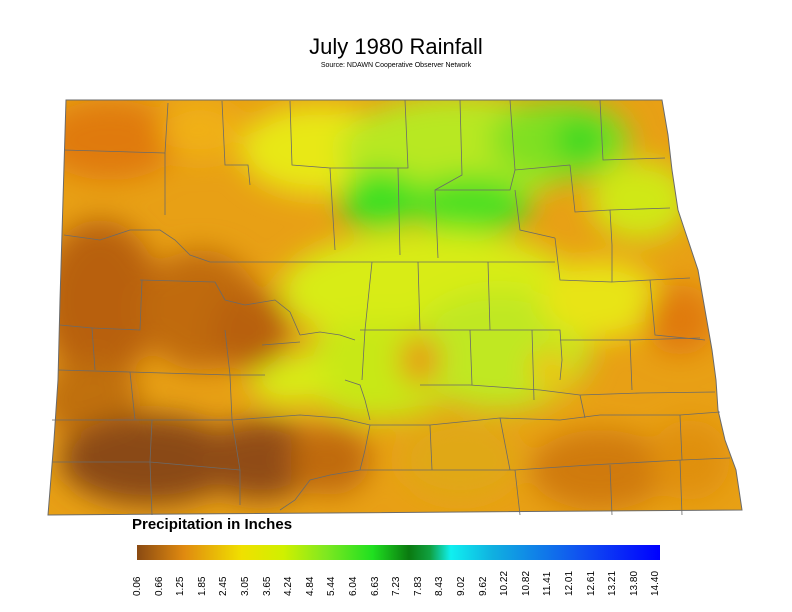  What do you see at coordinates (397, 586) in the screenshot?
I see `legend-tick-text: 7.23` at bounding box center [397, 586].